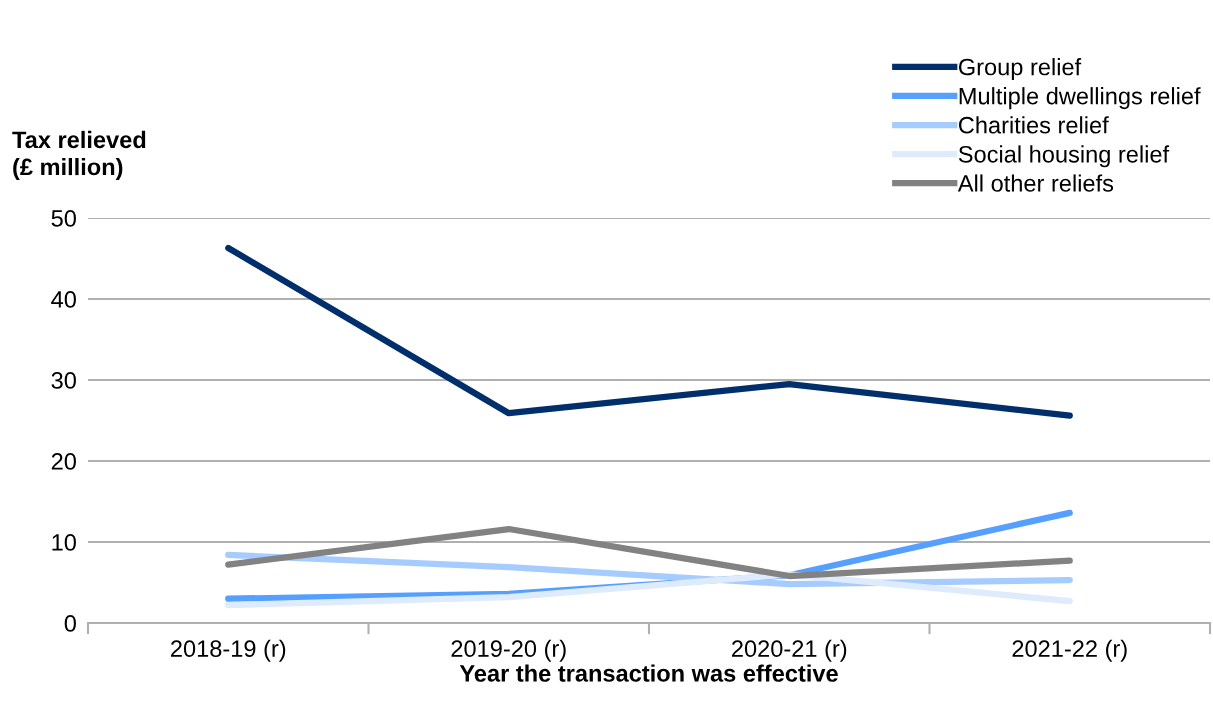  What do you see at coordinates (789, 650) in the screenshot?
I see `x-tick-label: 2020-21 (r)` at bounding box center [789, 650].